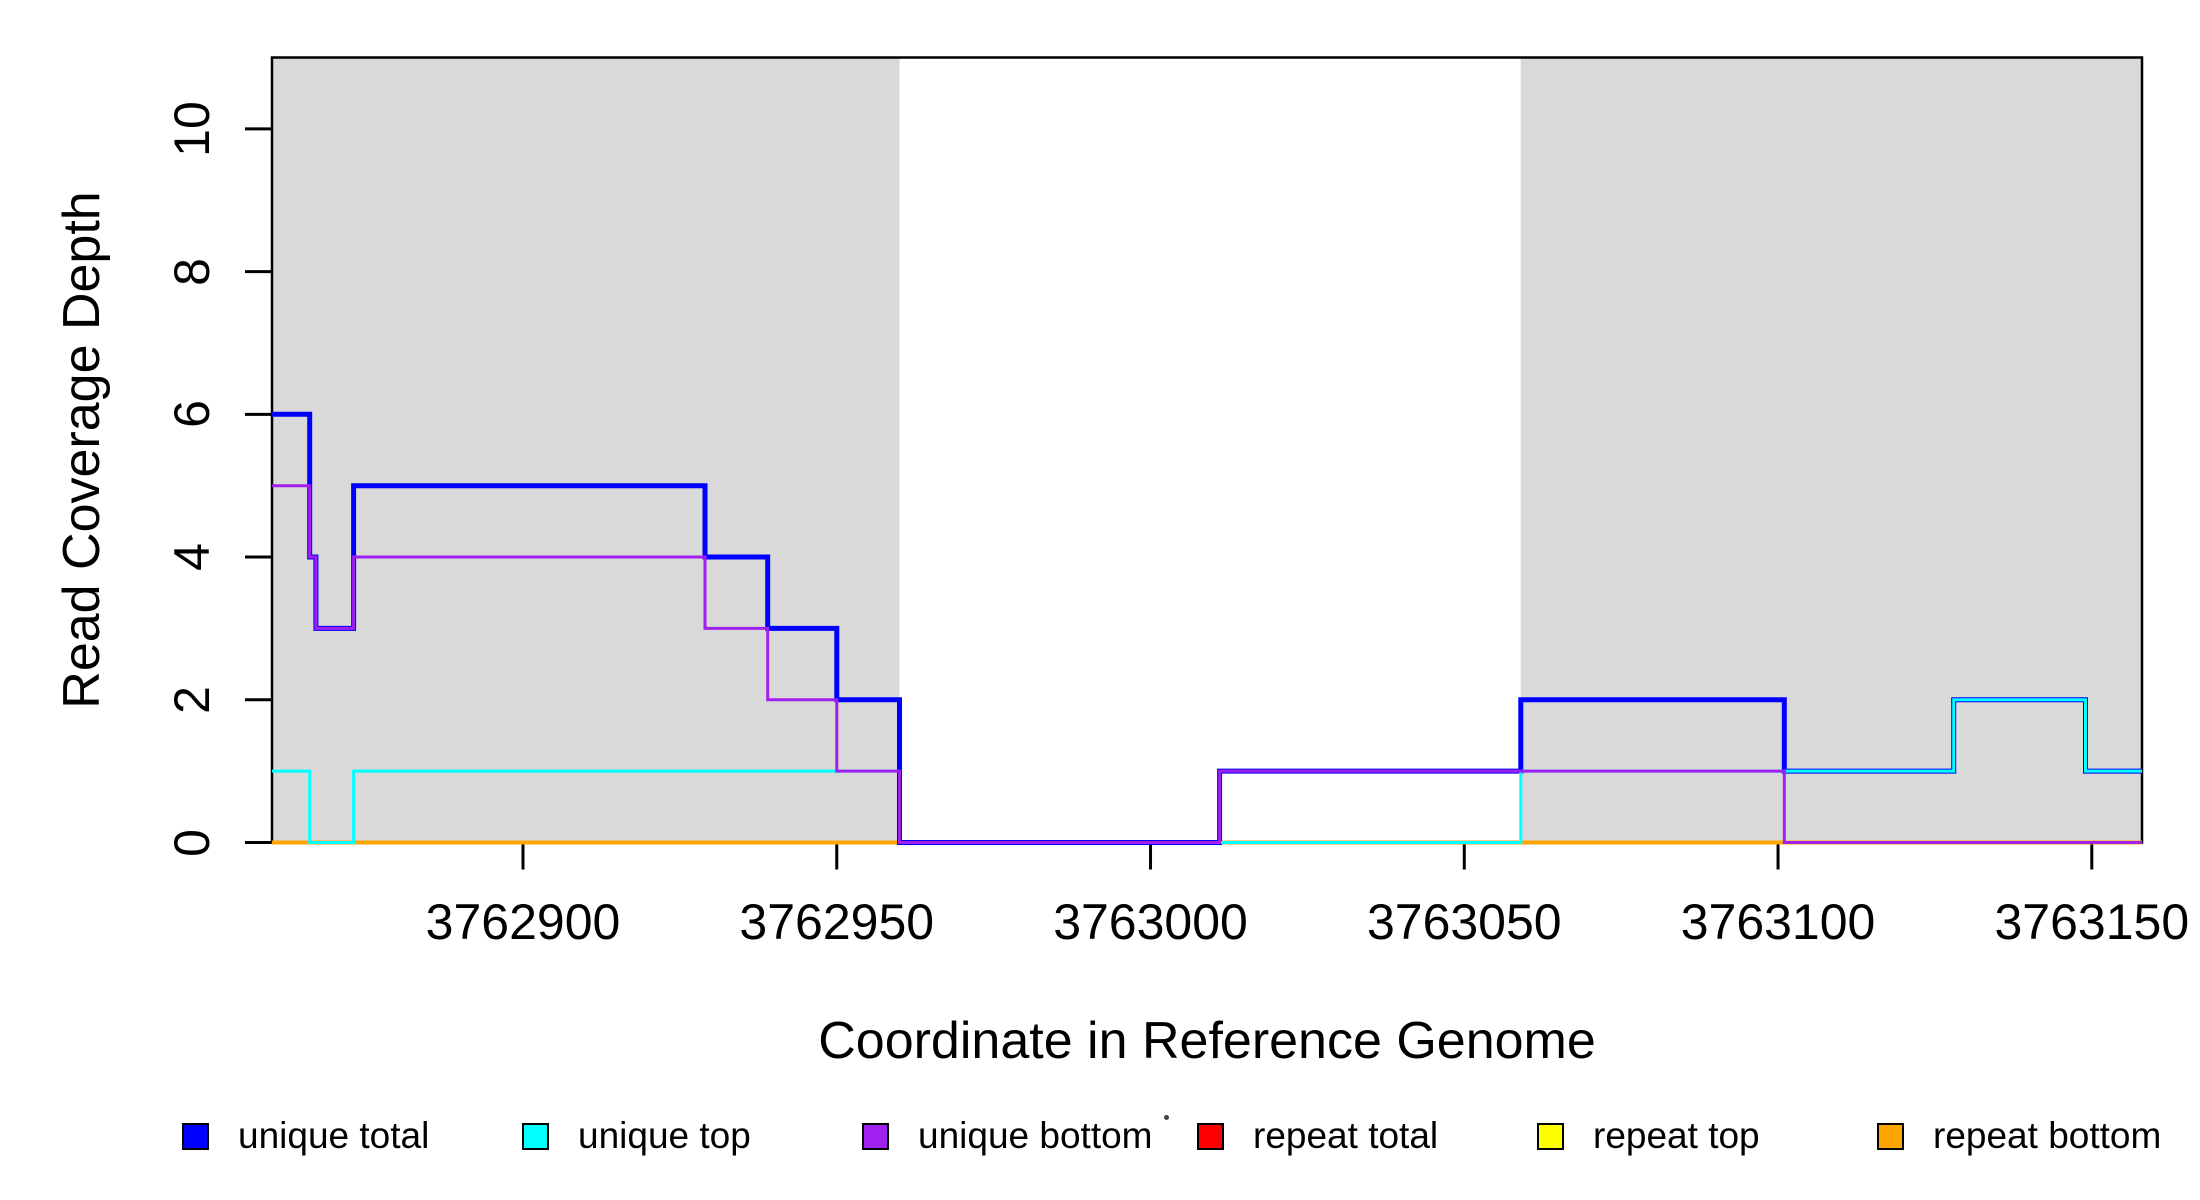  Describe the element at coordinates (875, 1136) in the screenshot. I see `legend-swatch-unique-bottom` at that location.